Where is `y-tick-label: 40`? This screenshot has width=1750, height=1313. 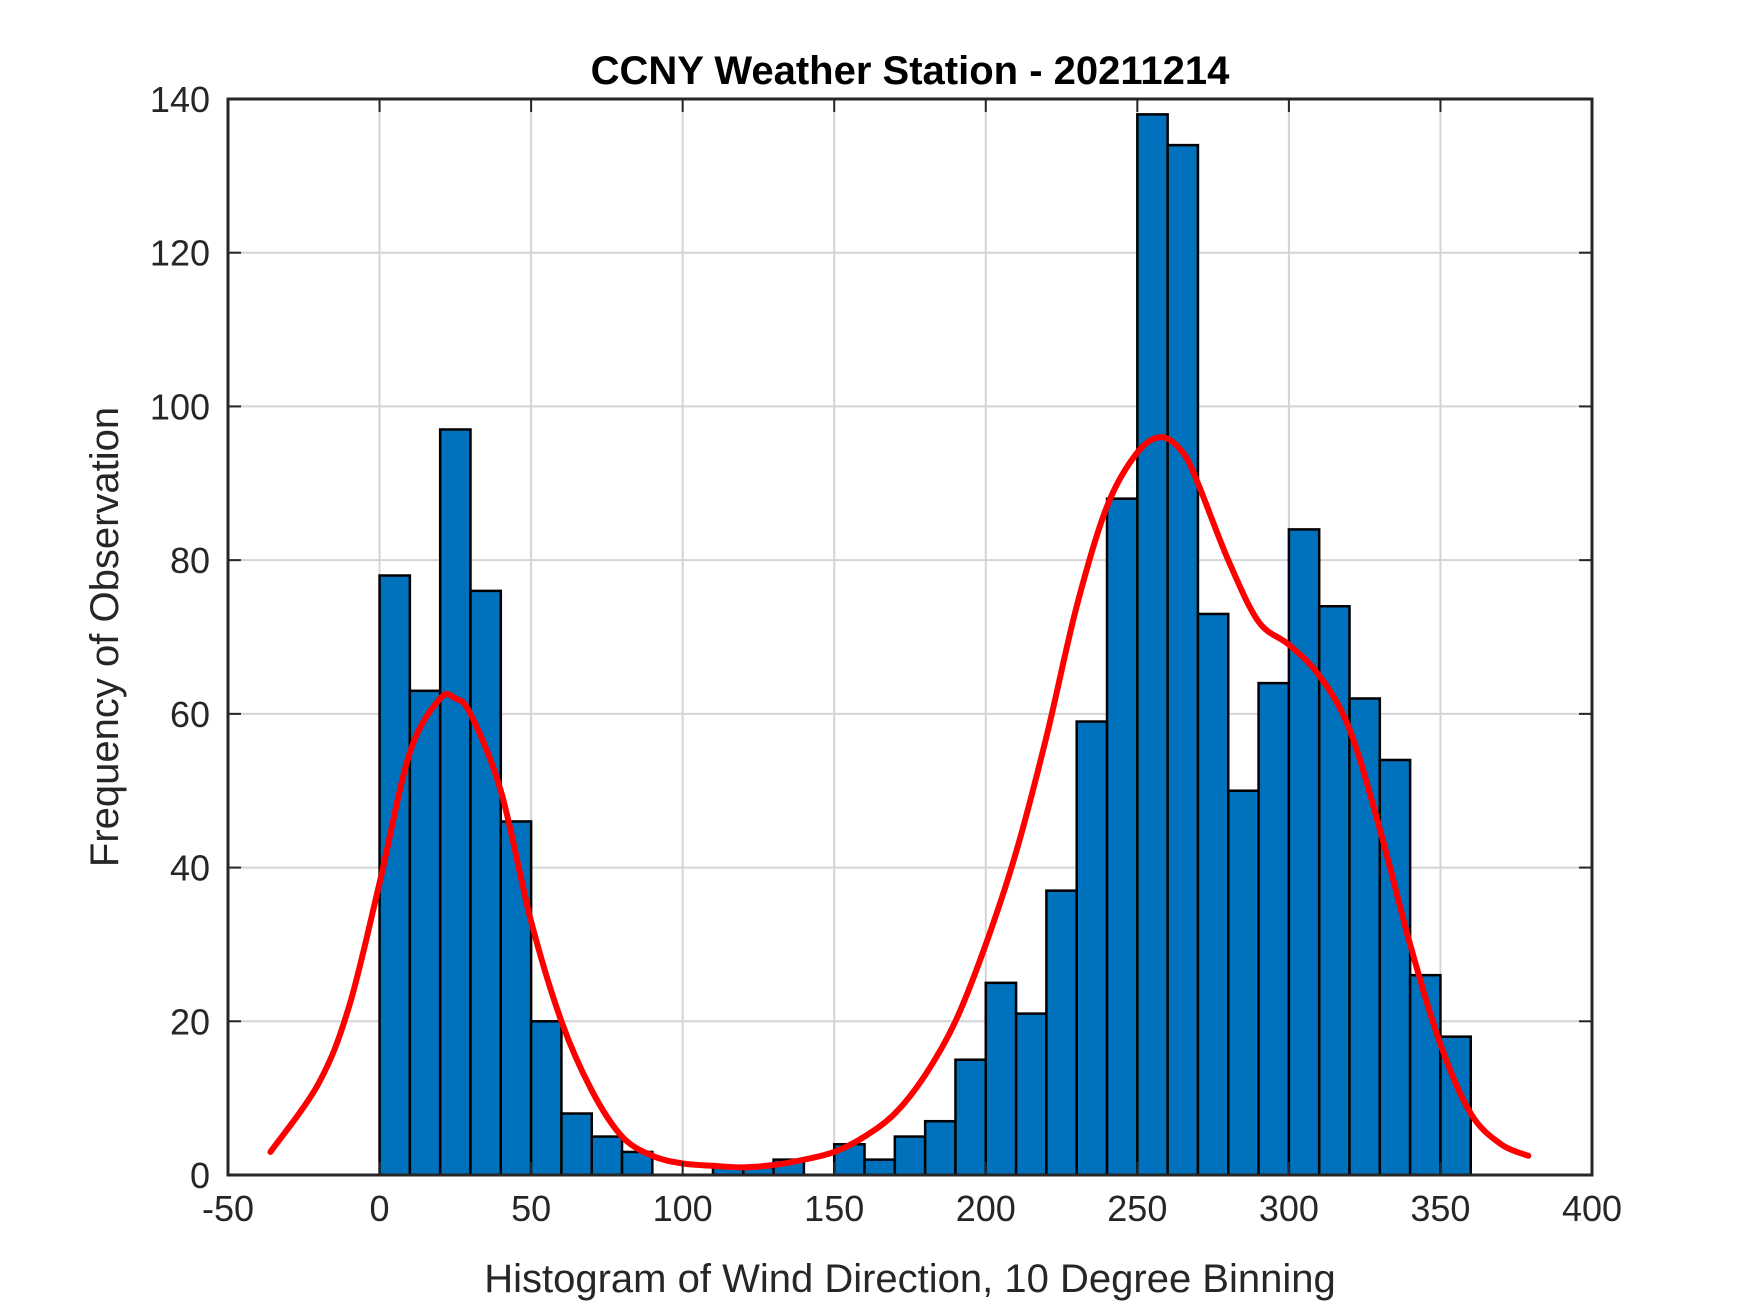 y-tick-label: 40 is located at coordinates (190, 868).